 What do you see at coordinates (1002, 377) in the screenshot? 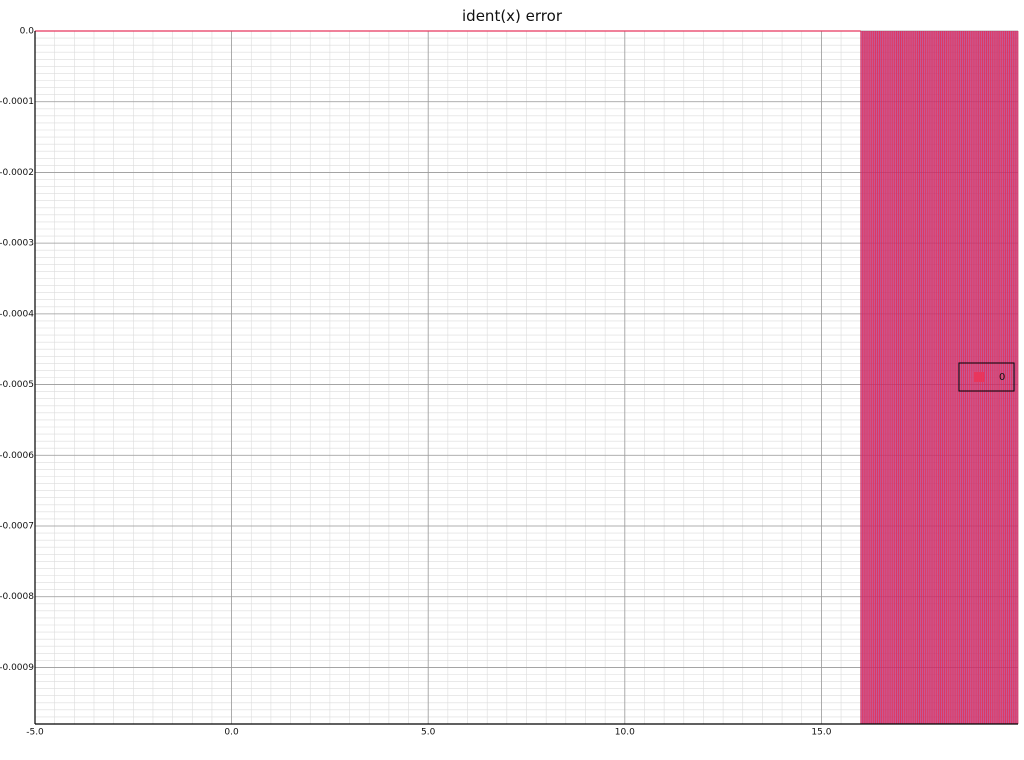
I see `legend-label: 0` at bounding box center [1002, 377].